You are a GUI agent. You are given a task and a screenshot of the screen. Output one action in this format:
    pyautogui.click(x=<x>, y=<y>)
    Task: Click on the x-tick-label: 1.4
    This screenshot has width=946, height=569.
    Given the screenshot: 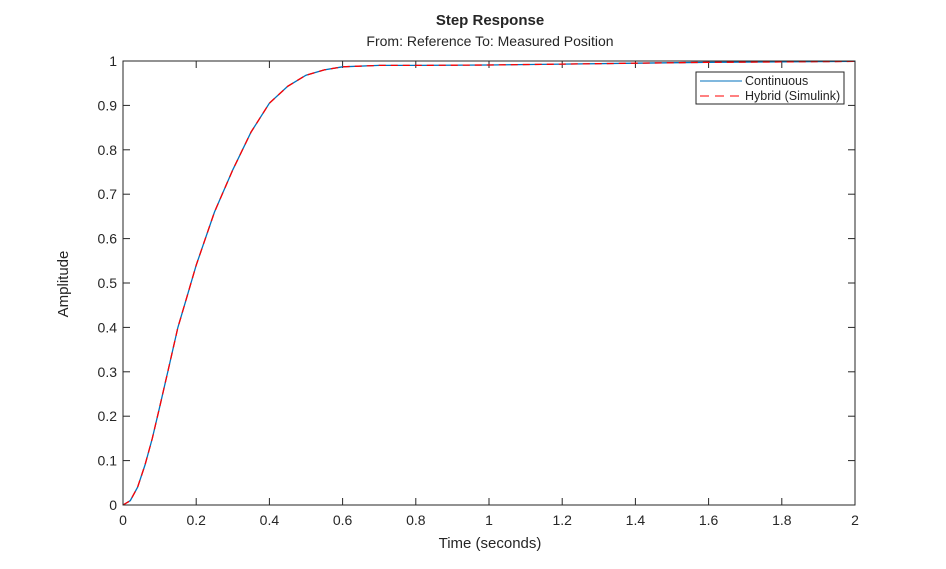 What is the action you would take?
    pyautogui.click(x=636, y=520)
    